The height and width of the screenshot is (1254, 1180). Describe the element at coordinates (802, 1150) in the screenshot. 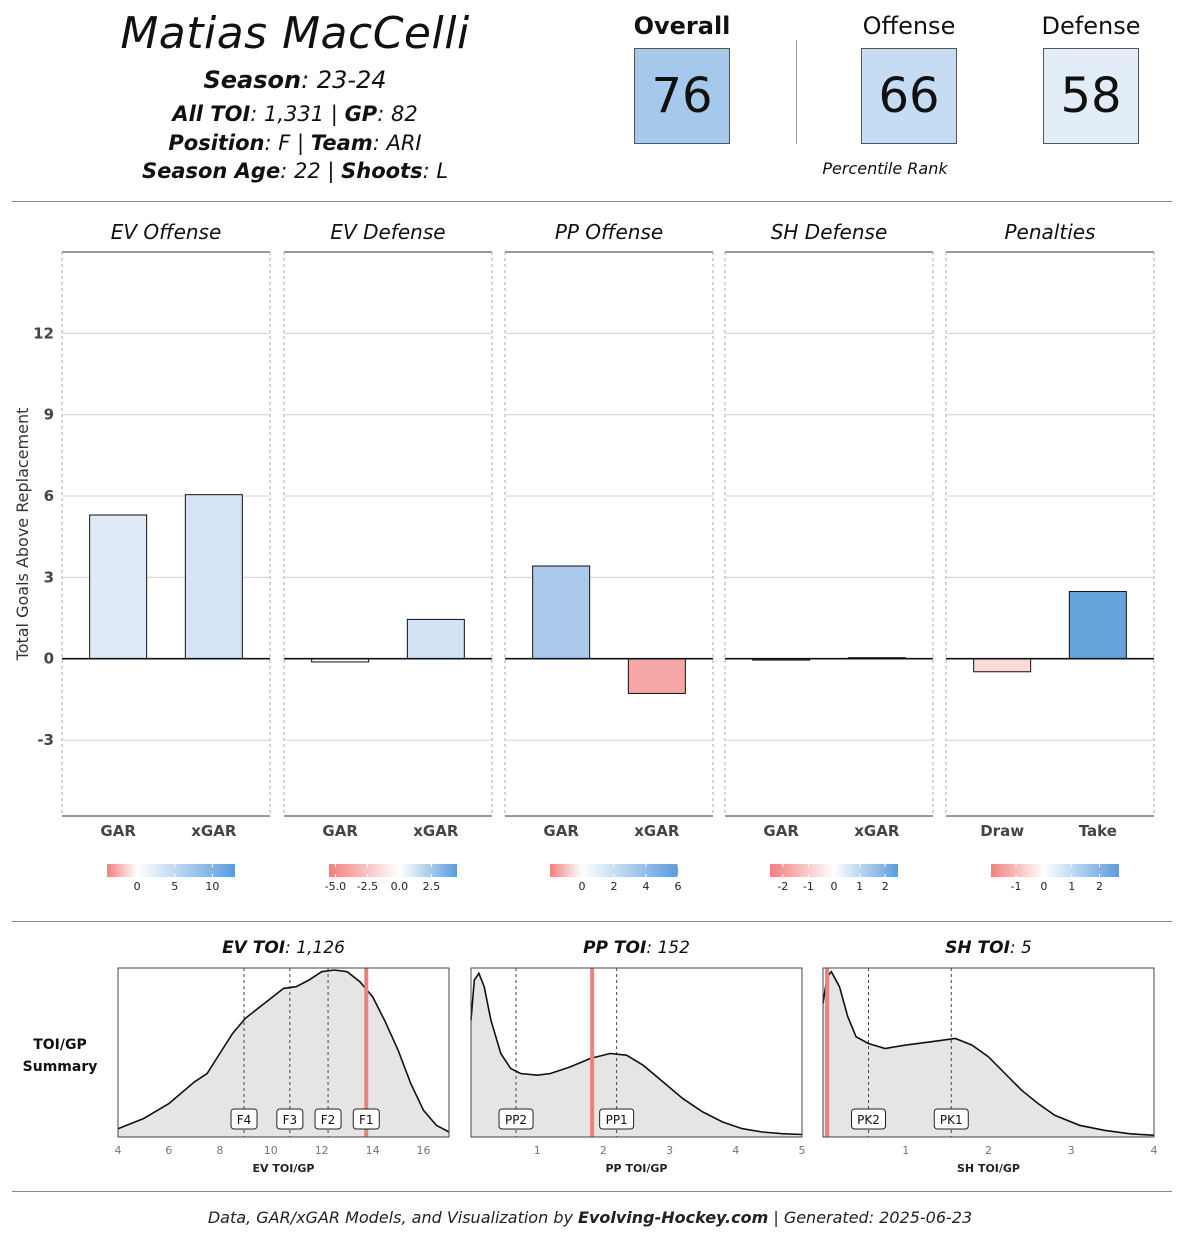

I see `x-tick-label: 5` at that location.